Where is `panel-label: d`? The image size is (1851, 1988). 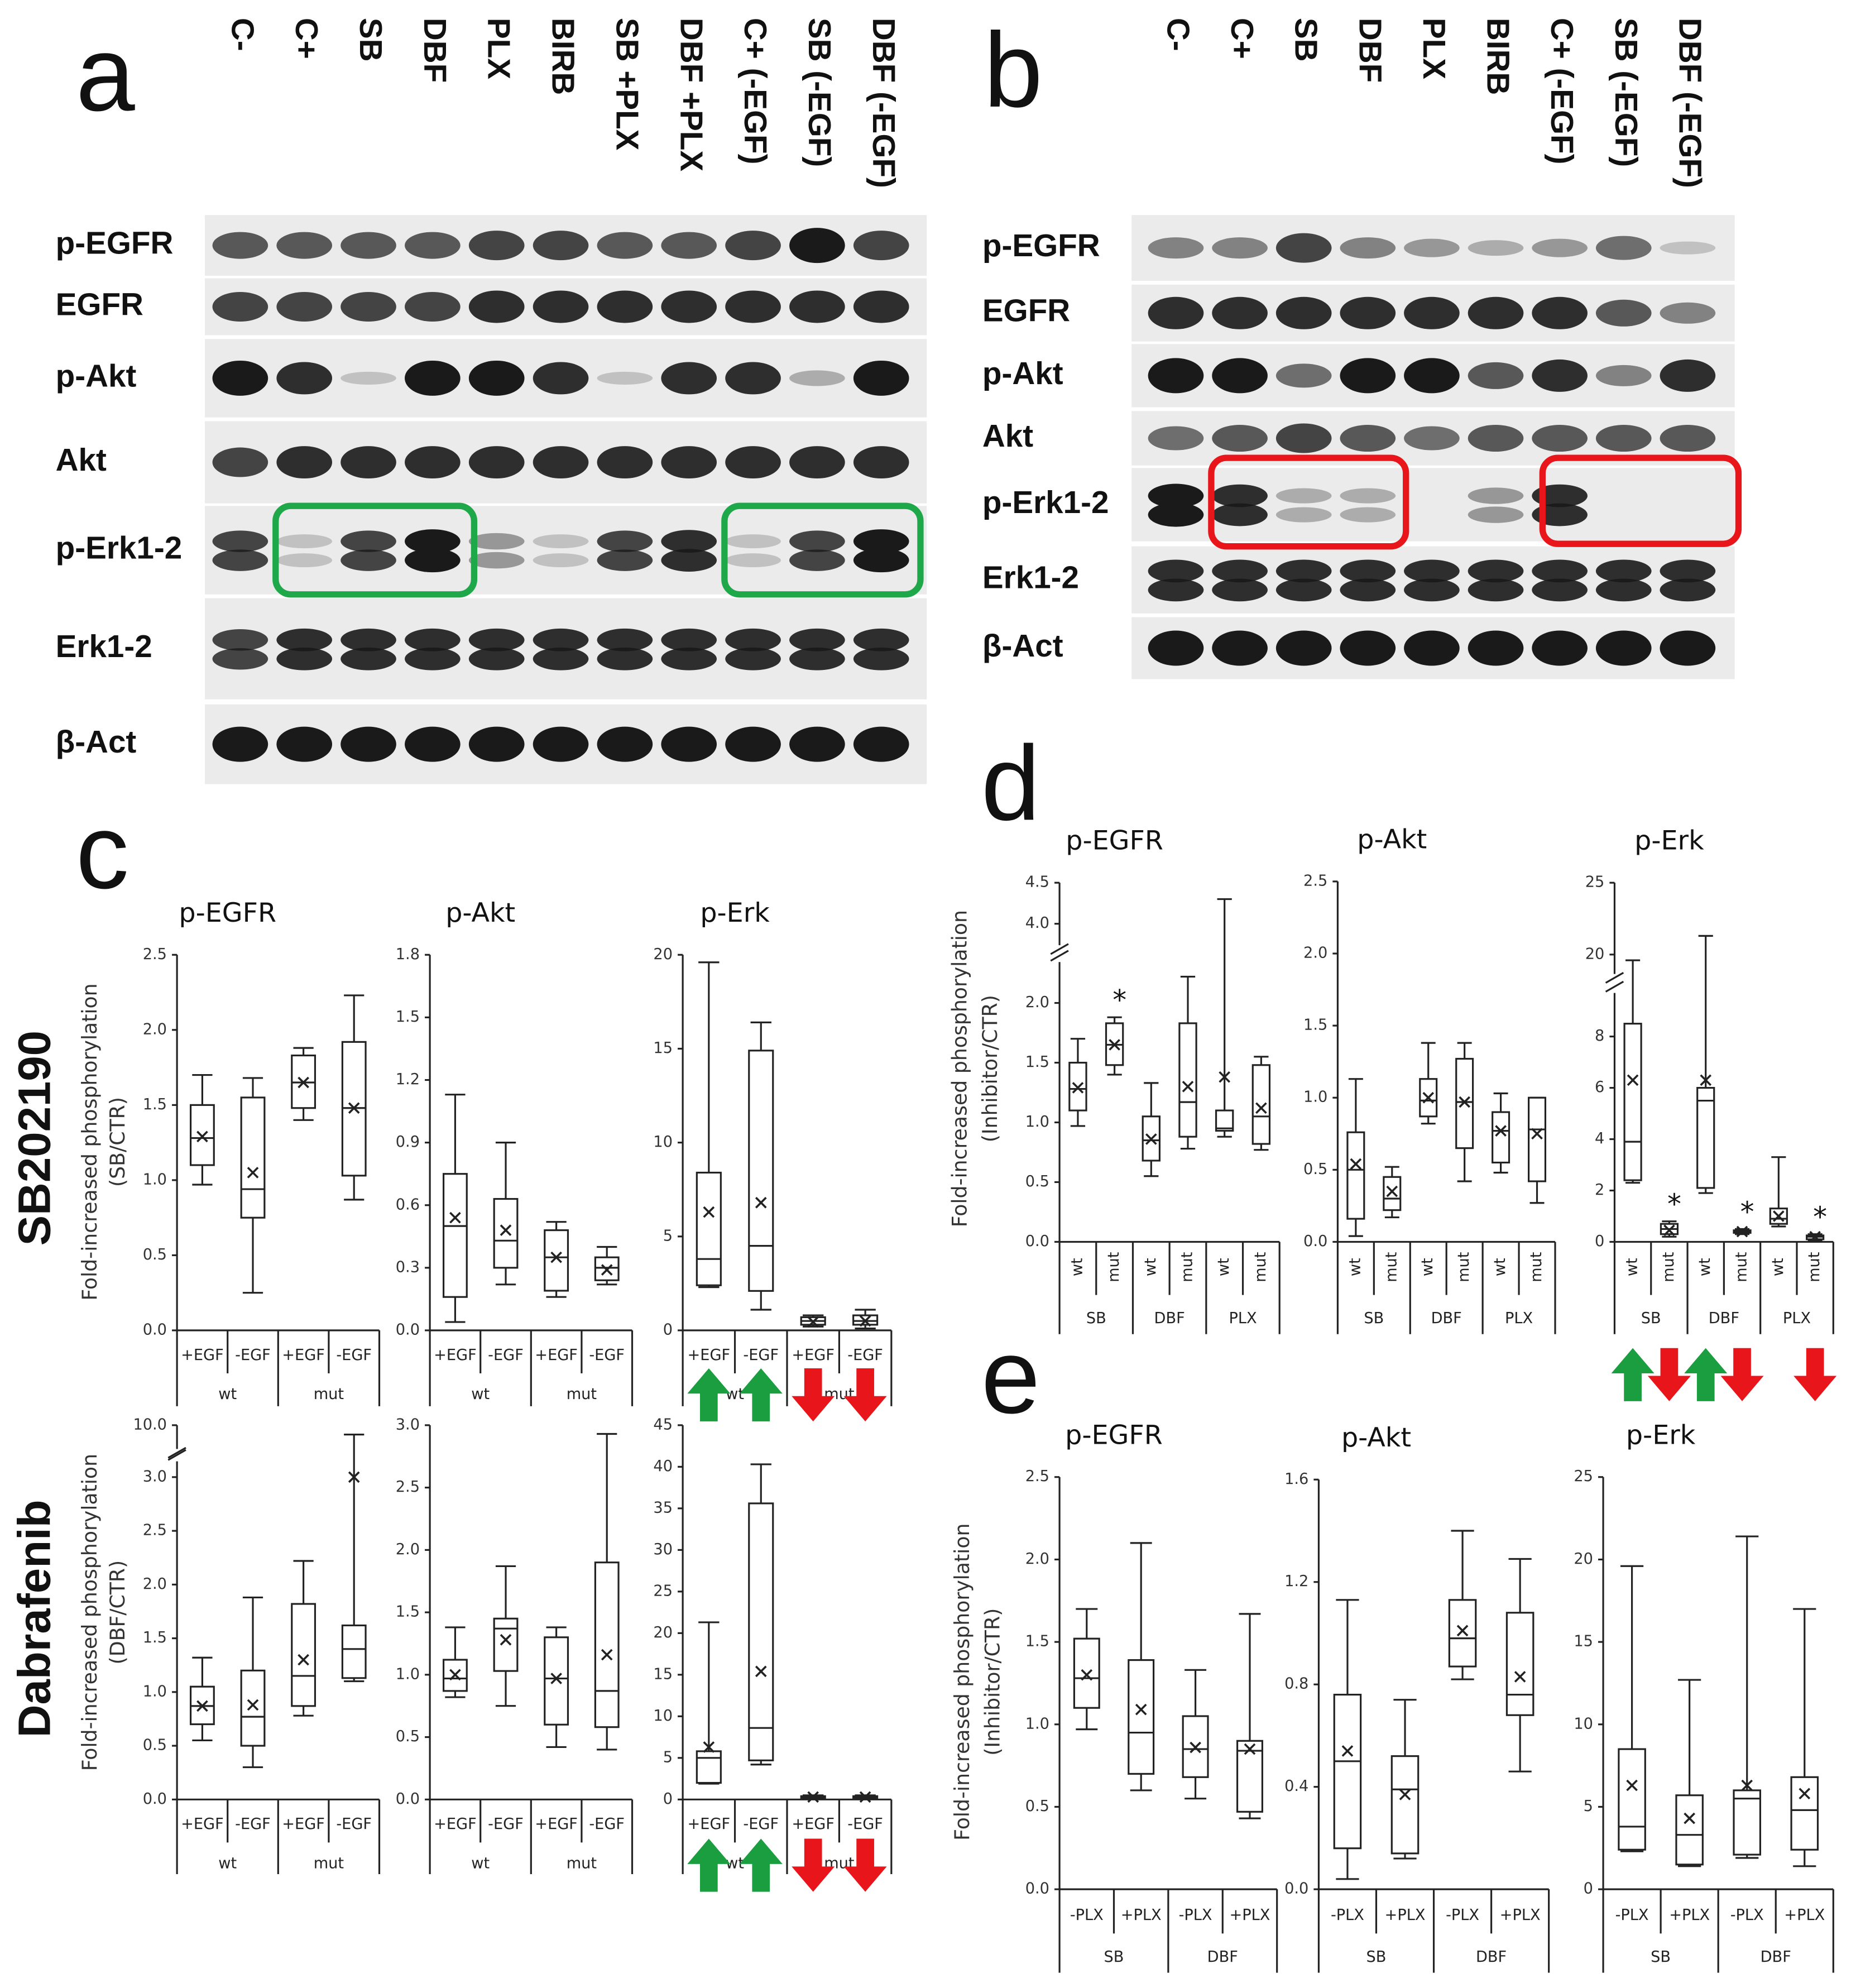 panel-label: d is located at coordinates (1010, 783).